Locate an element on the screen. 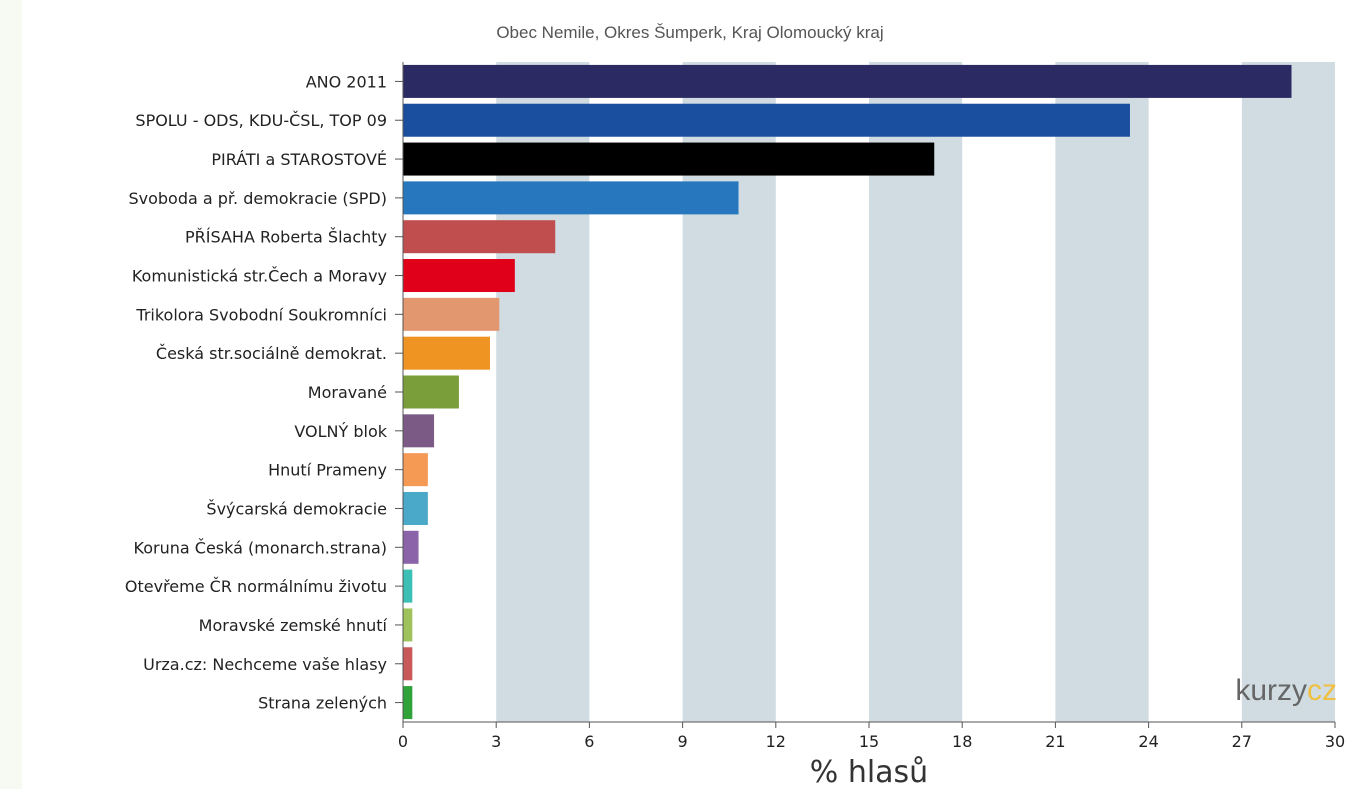  x-tick-label: 15 is located at coordinates (869, 741).